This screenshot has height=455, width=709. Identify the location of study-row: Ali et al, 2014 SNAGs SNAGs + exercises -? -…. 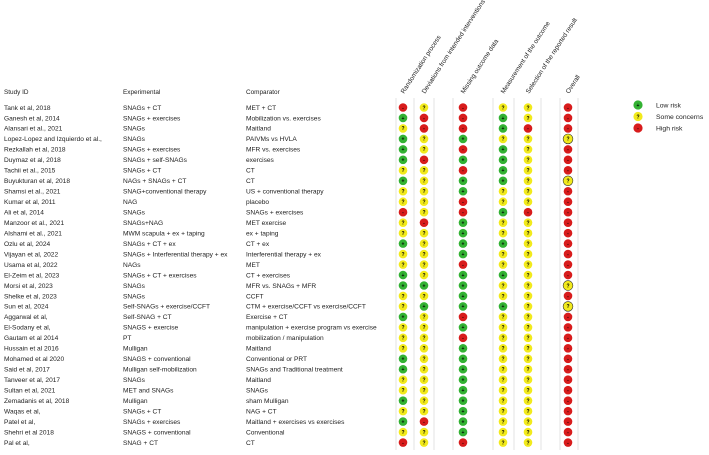
(288, 212).